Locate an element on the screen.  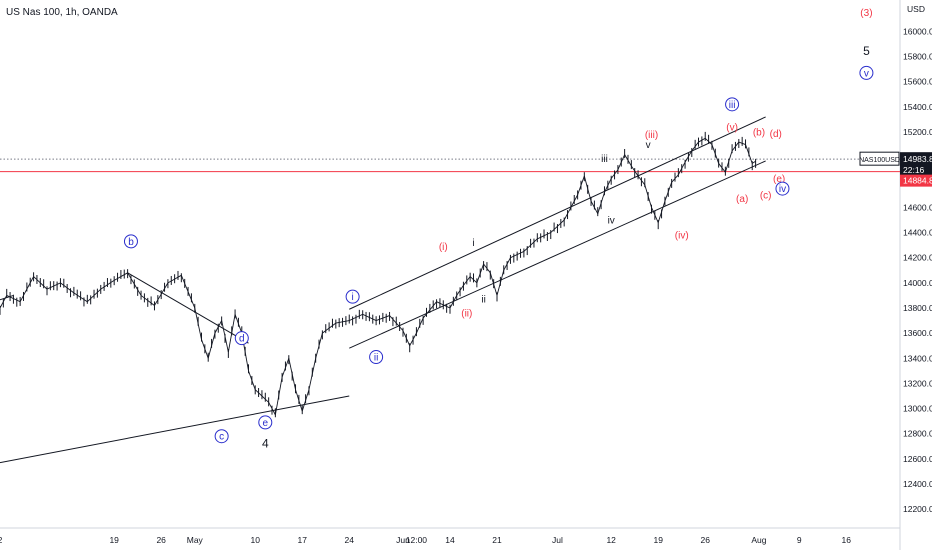
y-tick-label: 13600.0 is located at coordinates (917, 333).